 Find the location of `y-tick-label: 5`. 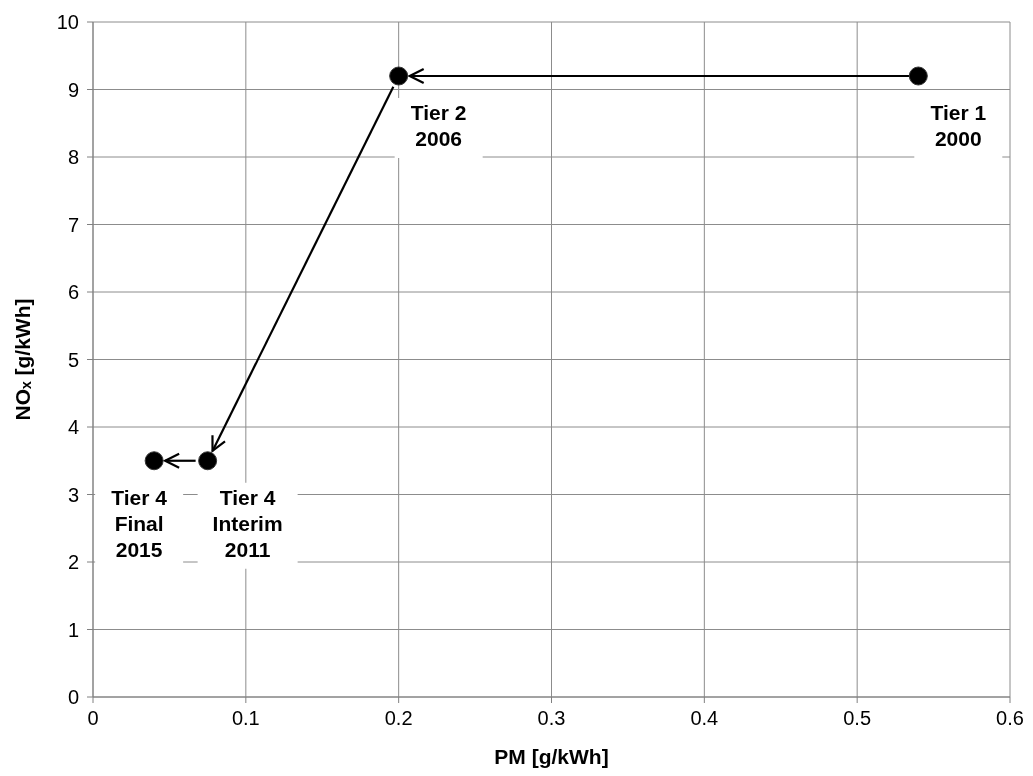

y-tick-label: 5 is located at coordinates (73, 359).